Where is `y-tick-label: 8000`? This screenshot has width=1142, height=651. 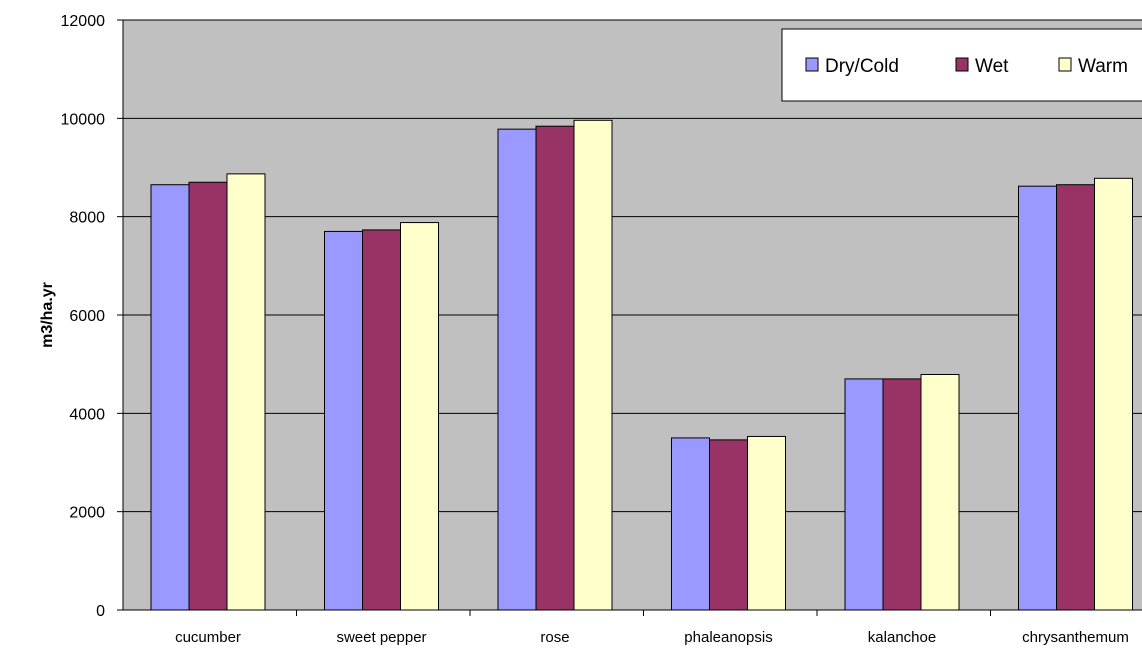
y-tick-label: 8000 is located at coordinates (87, 218).